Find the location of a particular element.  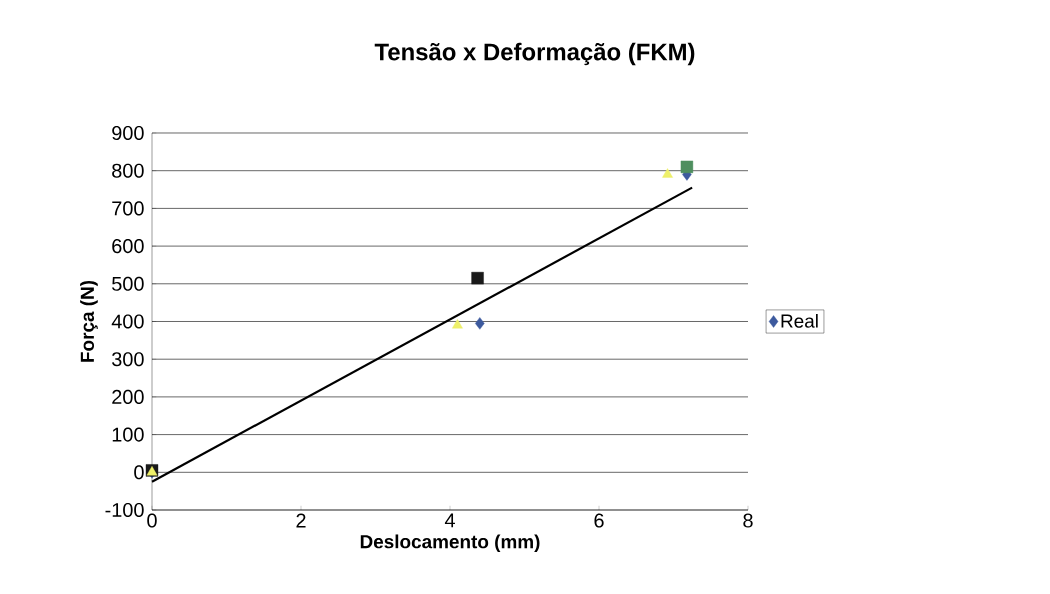

legend-label: Real is located at coordinates (799, 320).